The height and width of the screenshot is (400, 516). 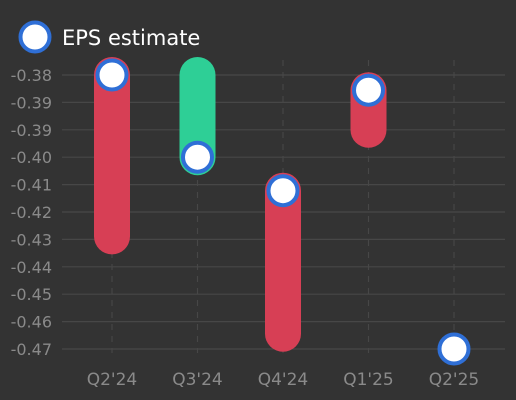 What do you see at coordinates (131, 38) in the screenshot?
I see `legend-label: EPS estimate` at bounding box center [131, 38].